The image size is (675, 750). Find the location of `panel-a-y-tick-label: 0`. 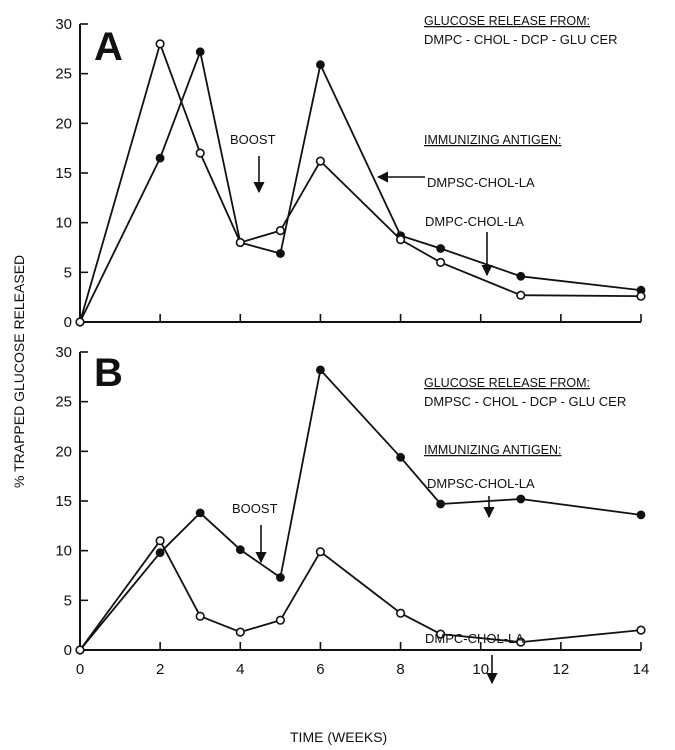

panel-a-y-tick-label: 0 is located at coordinates (68, 322).